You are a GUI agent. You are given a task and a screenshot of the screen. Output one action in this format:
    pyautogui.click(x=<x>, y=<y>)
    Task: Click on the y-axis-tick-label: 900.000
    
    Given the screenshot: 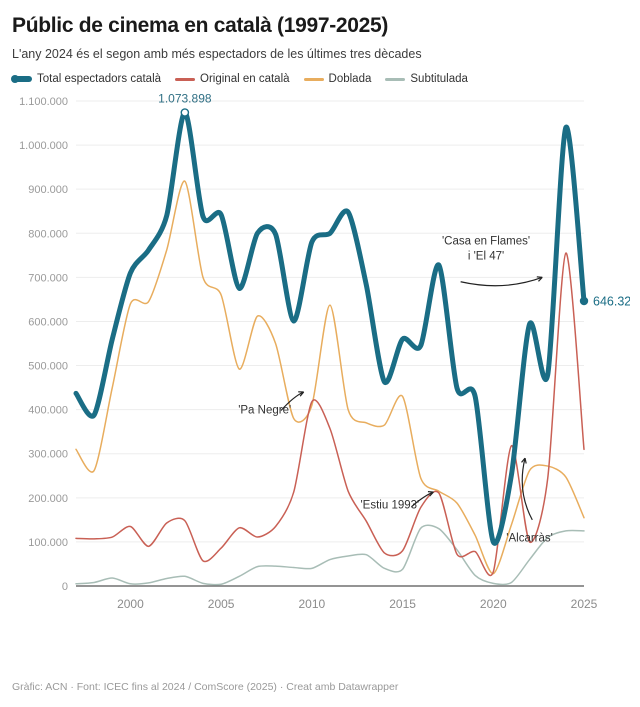 What is the action you would take?
    pyautogui.click(x=48, y=190)
    